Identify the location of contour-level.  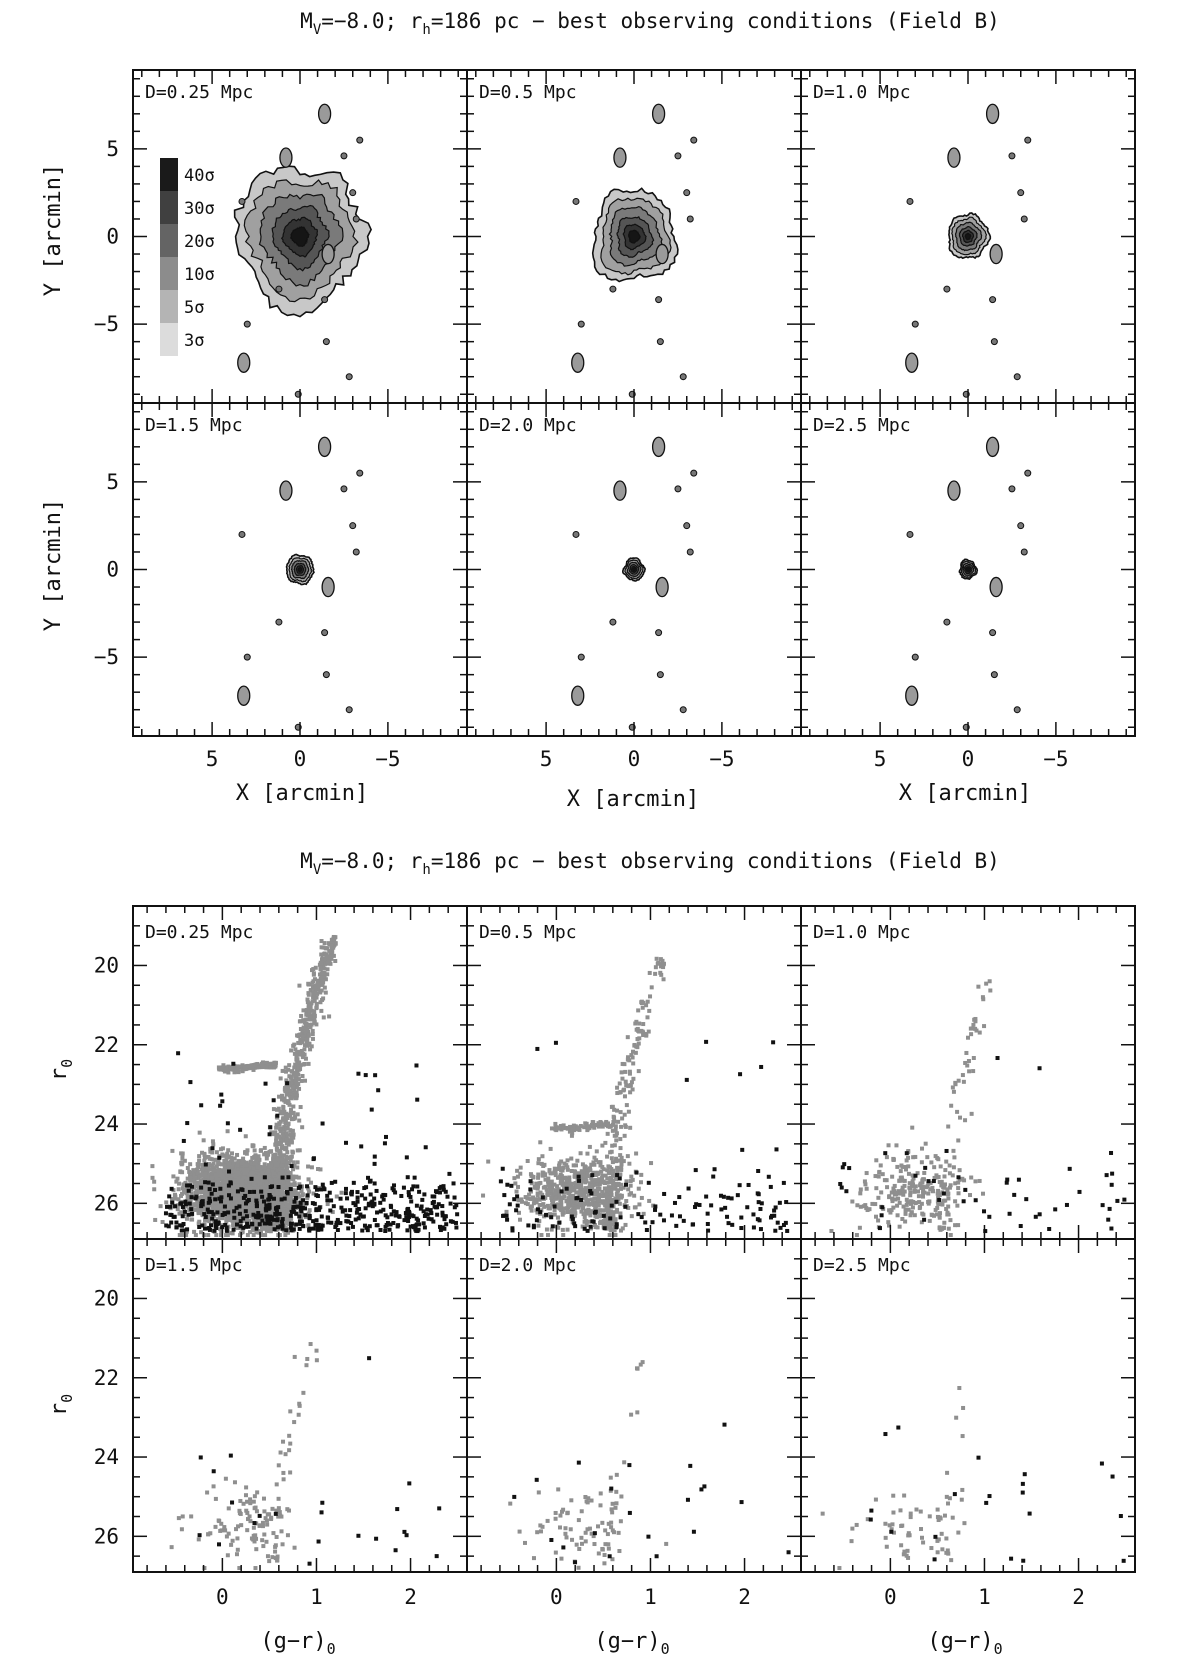
(300, 569).